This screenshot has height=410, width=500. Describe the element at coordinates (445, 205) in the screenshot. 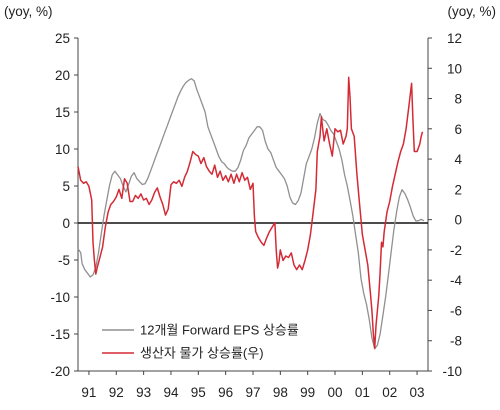

I see `right-axis: 12 10 8 6 4 2 0 -2 -4 -6 -8 -10` at that location.